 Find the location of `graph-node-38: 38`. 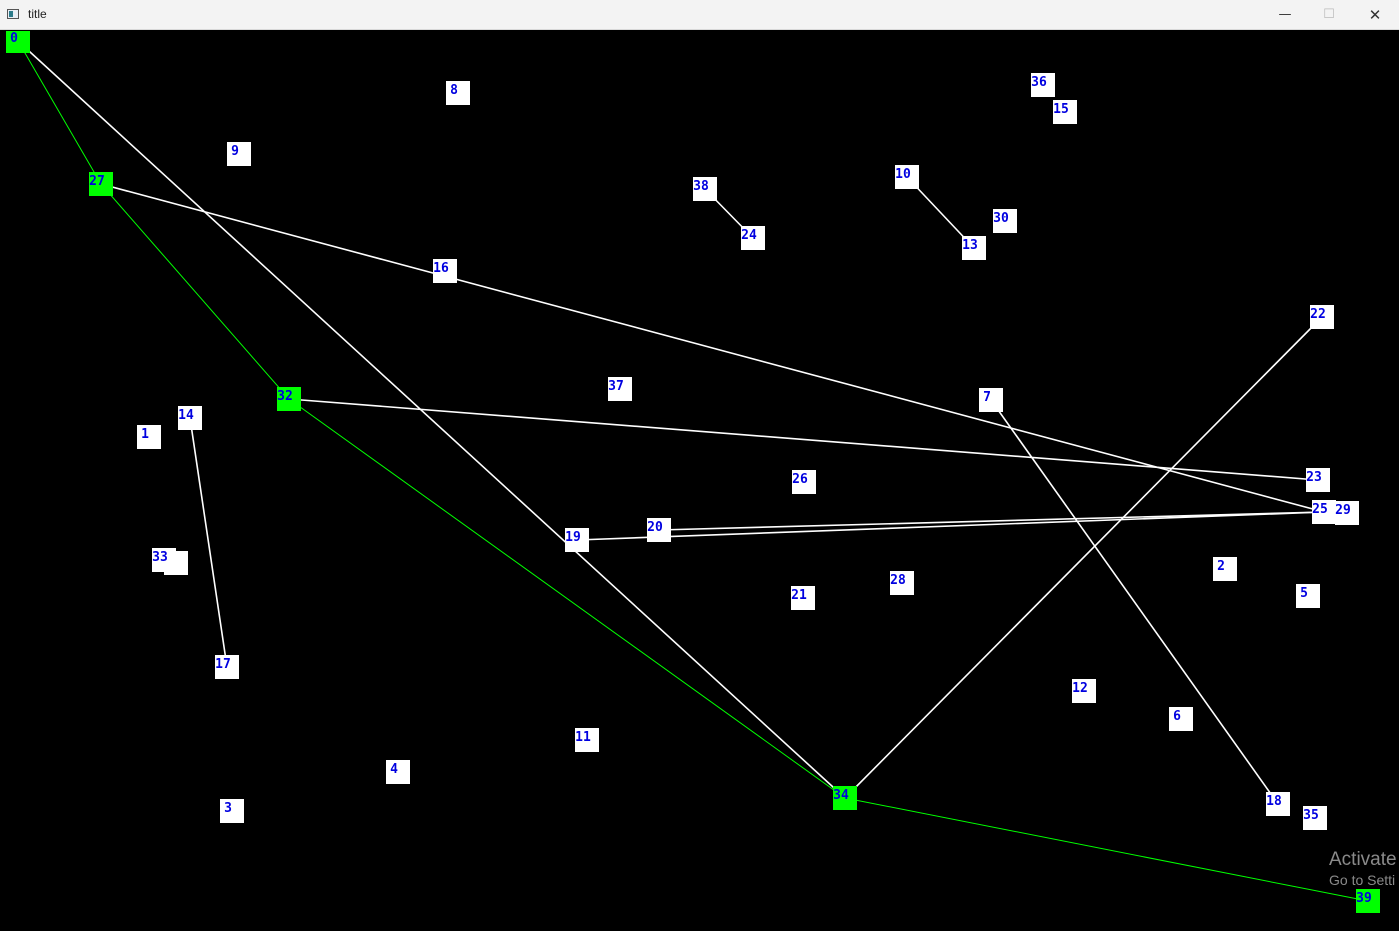

graph-node-38: 38 is located at coordinates (705, 189).